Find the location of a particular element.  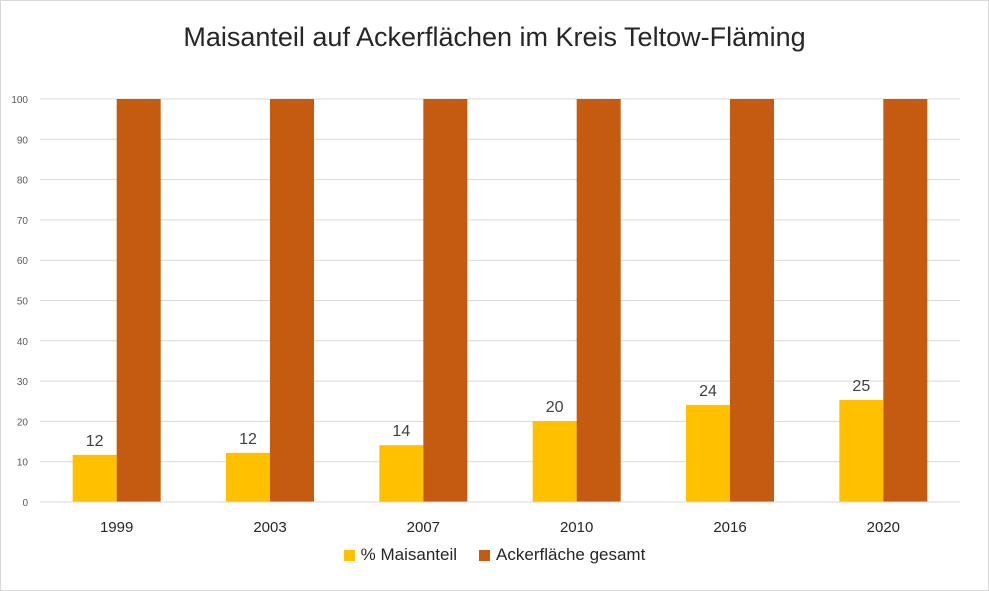

data-label: 25 is located at coordinates (861, 386).